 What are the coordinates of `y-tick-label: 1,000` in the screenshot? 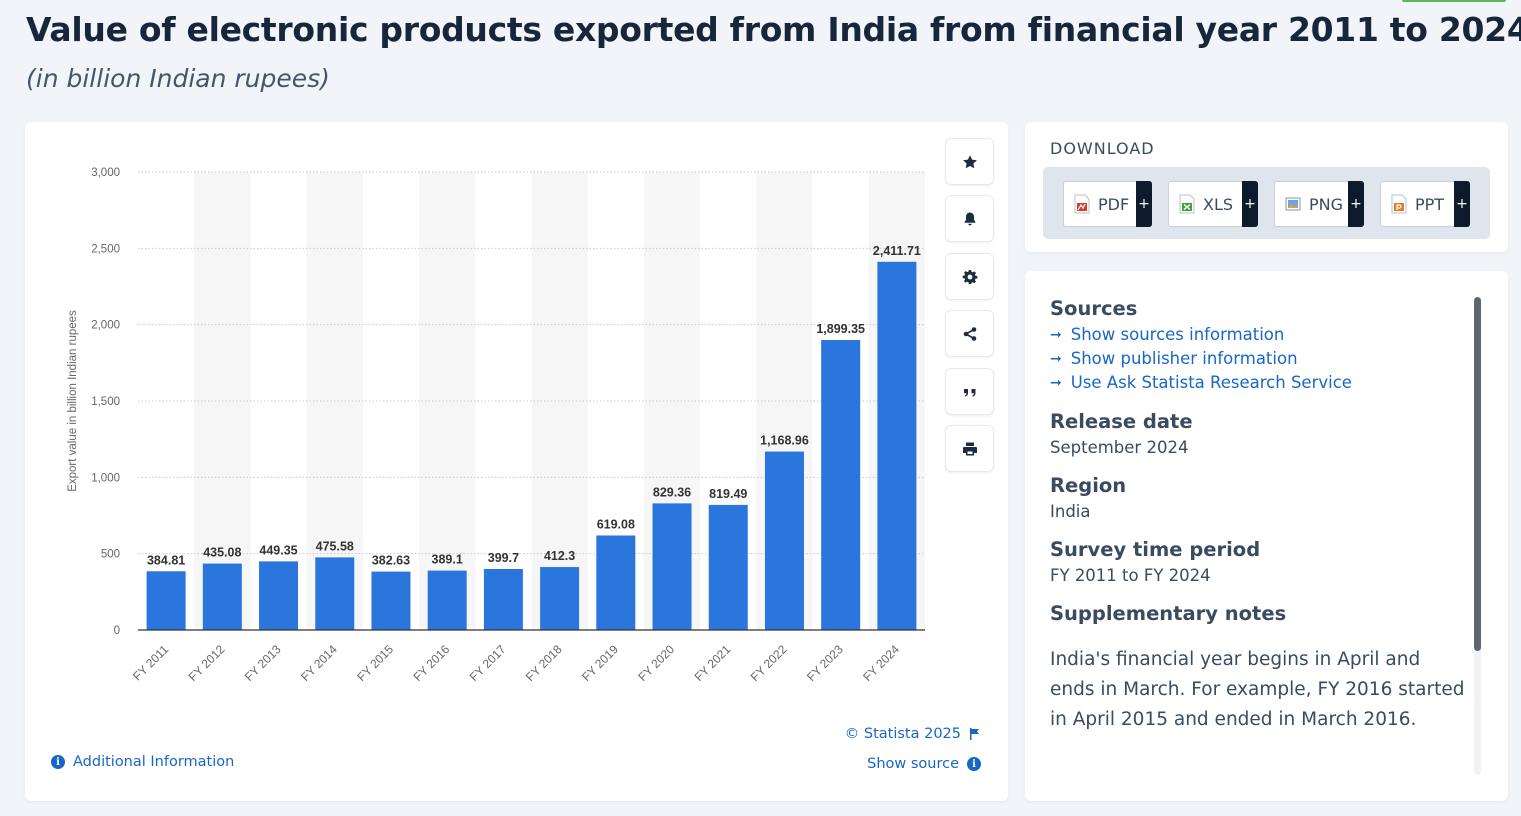 It's located at (105, 478).